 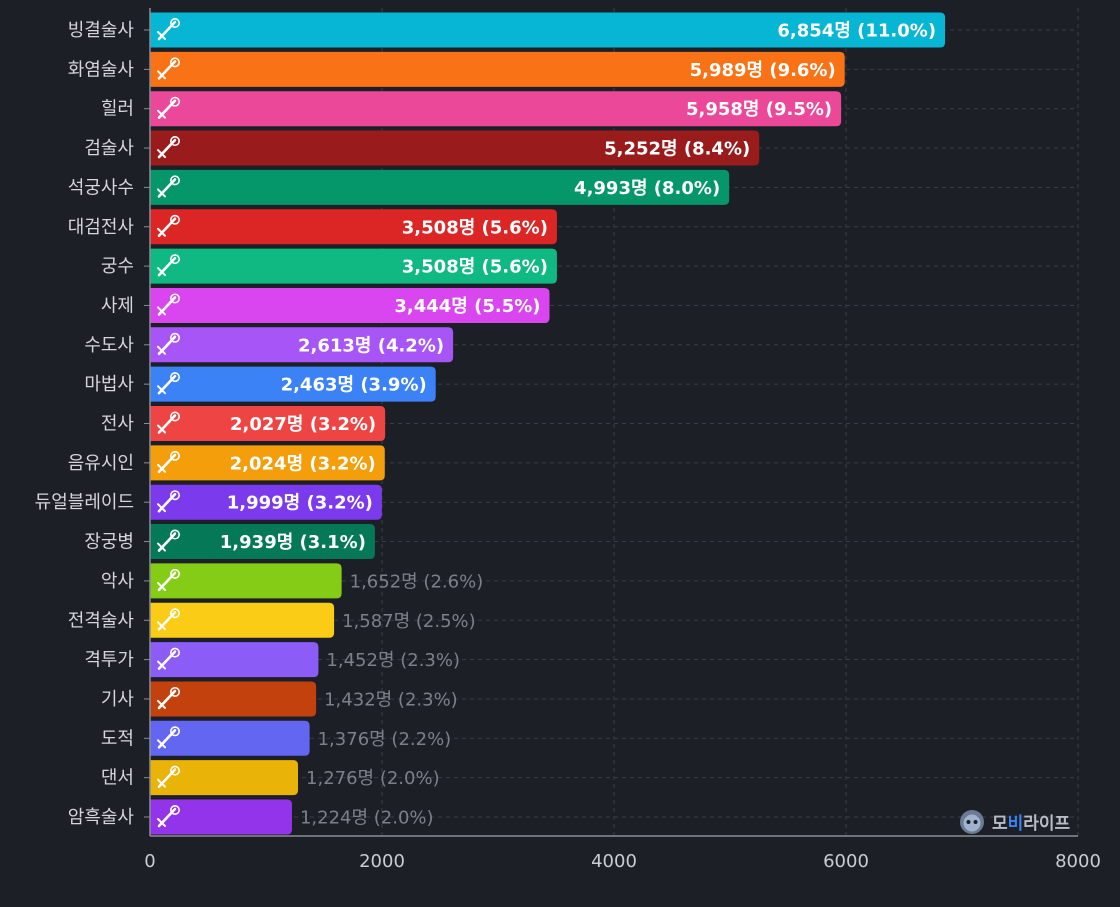 What do you see at coordinates (373, 778) in the screenshot?
I see `value-label: 1,276명 (2.0%)` at bounding box center [373, 778].